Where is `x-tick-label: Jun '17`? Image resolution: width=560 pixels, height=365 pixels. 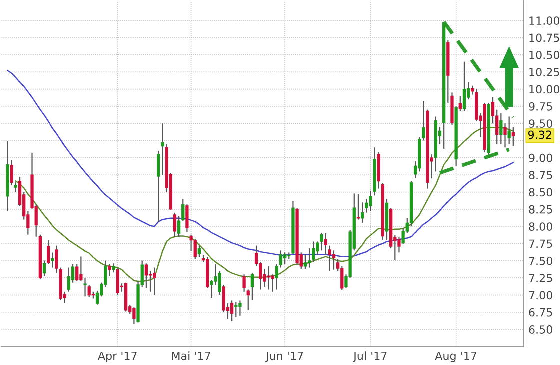 x-tick-label: Jun '17 is located at coordinates (284, 357).